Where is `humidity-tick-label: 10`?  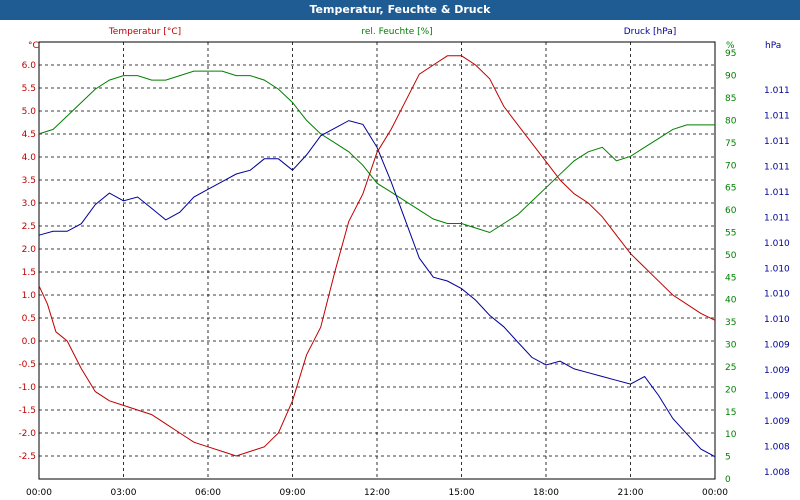 humidity-tick-label: 10 is located at coordinates (731, 435).